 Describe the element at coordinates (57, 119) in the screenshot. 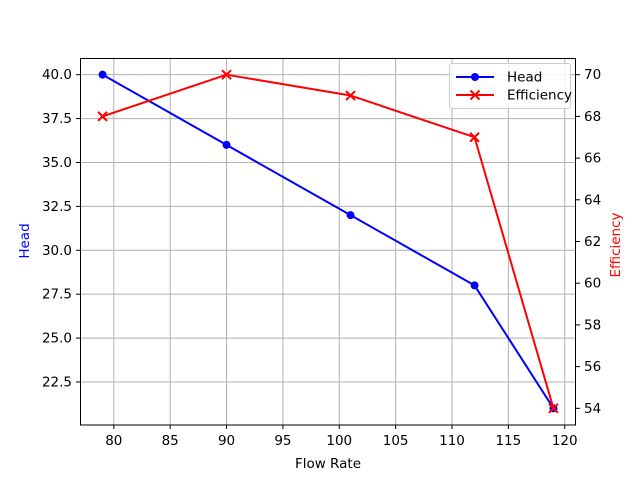

I see `left-tick-label: 37.5` at that location.